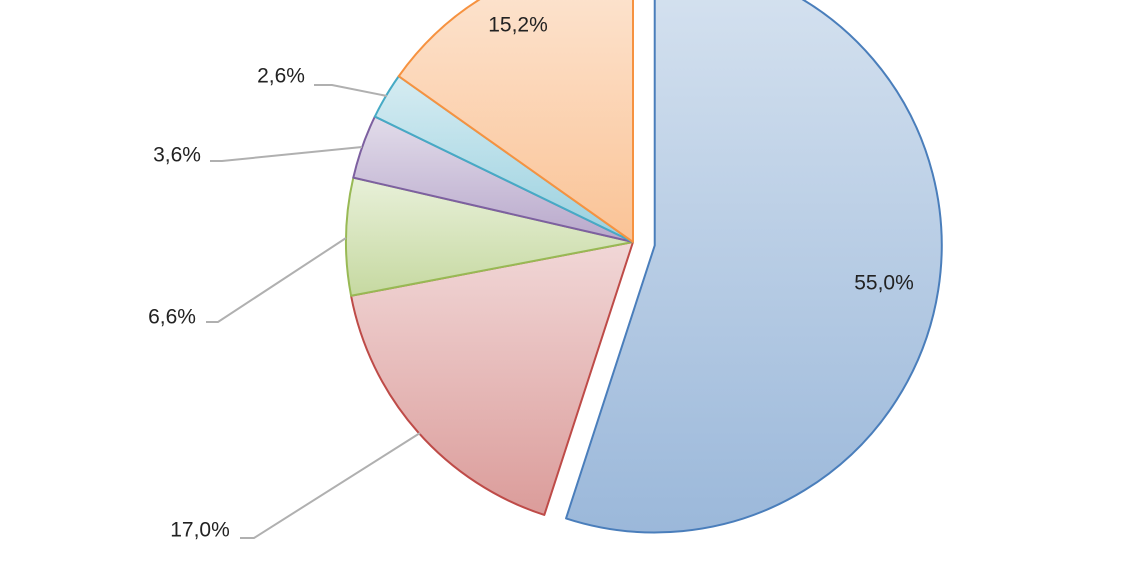  Describe the element at coordinates (884, 283) in the screenshot. I see `data-label: 55,0%` at that location.